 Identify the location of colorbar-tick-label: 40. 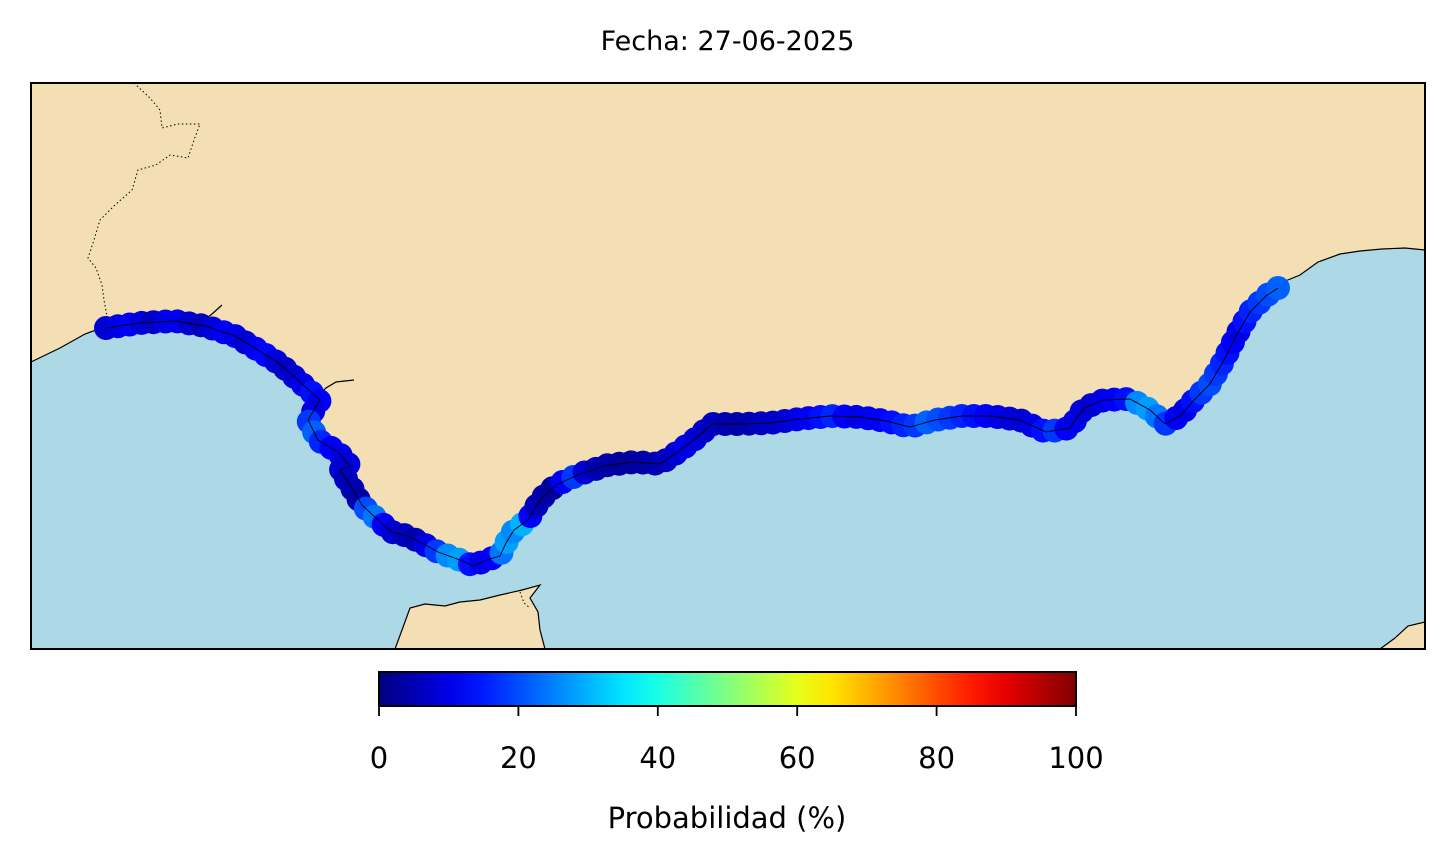
(657, 758).